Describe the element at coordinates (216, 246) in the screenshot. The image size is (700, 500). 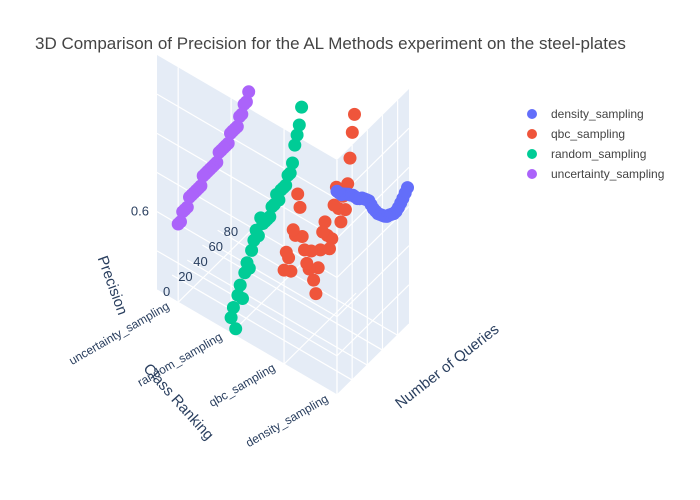
I see `x-tick-label: 60` at that location.